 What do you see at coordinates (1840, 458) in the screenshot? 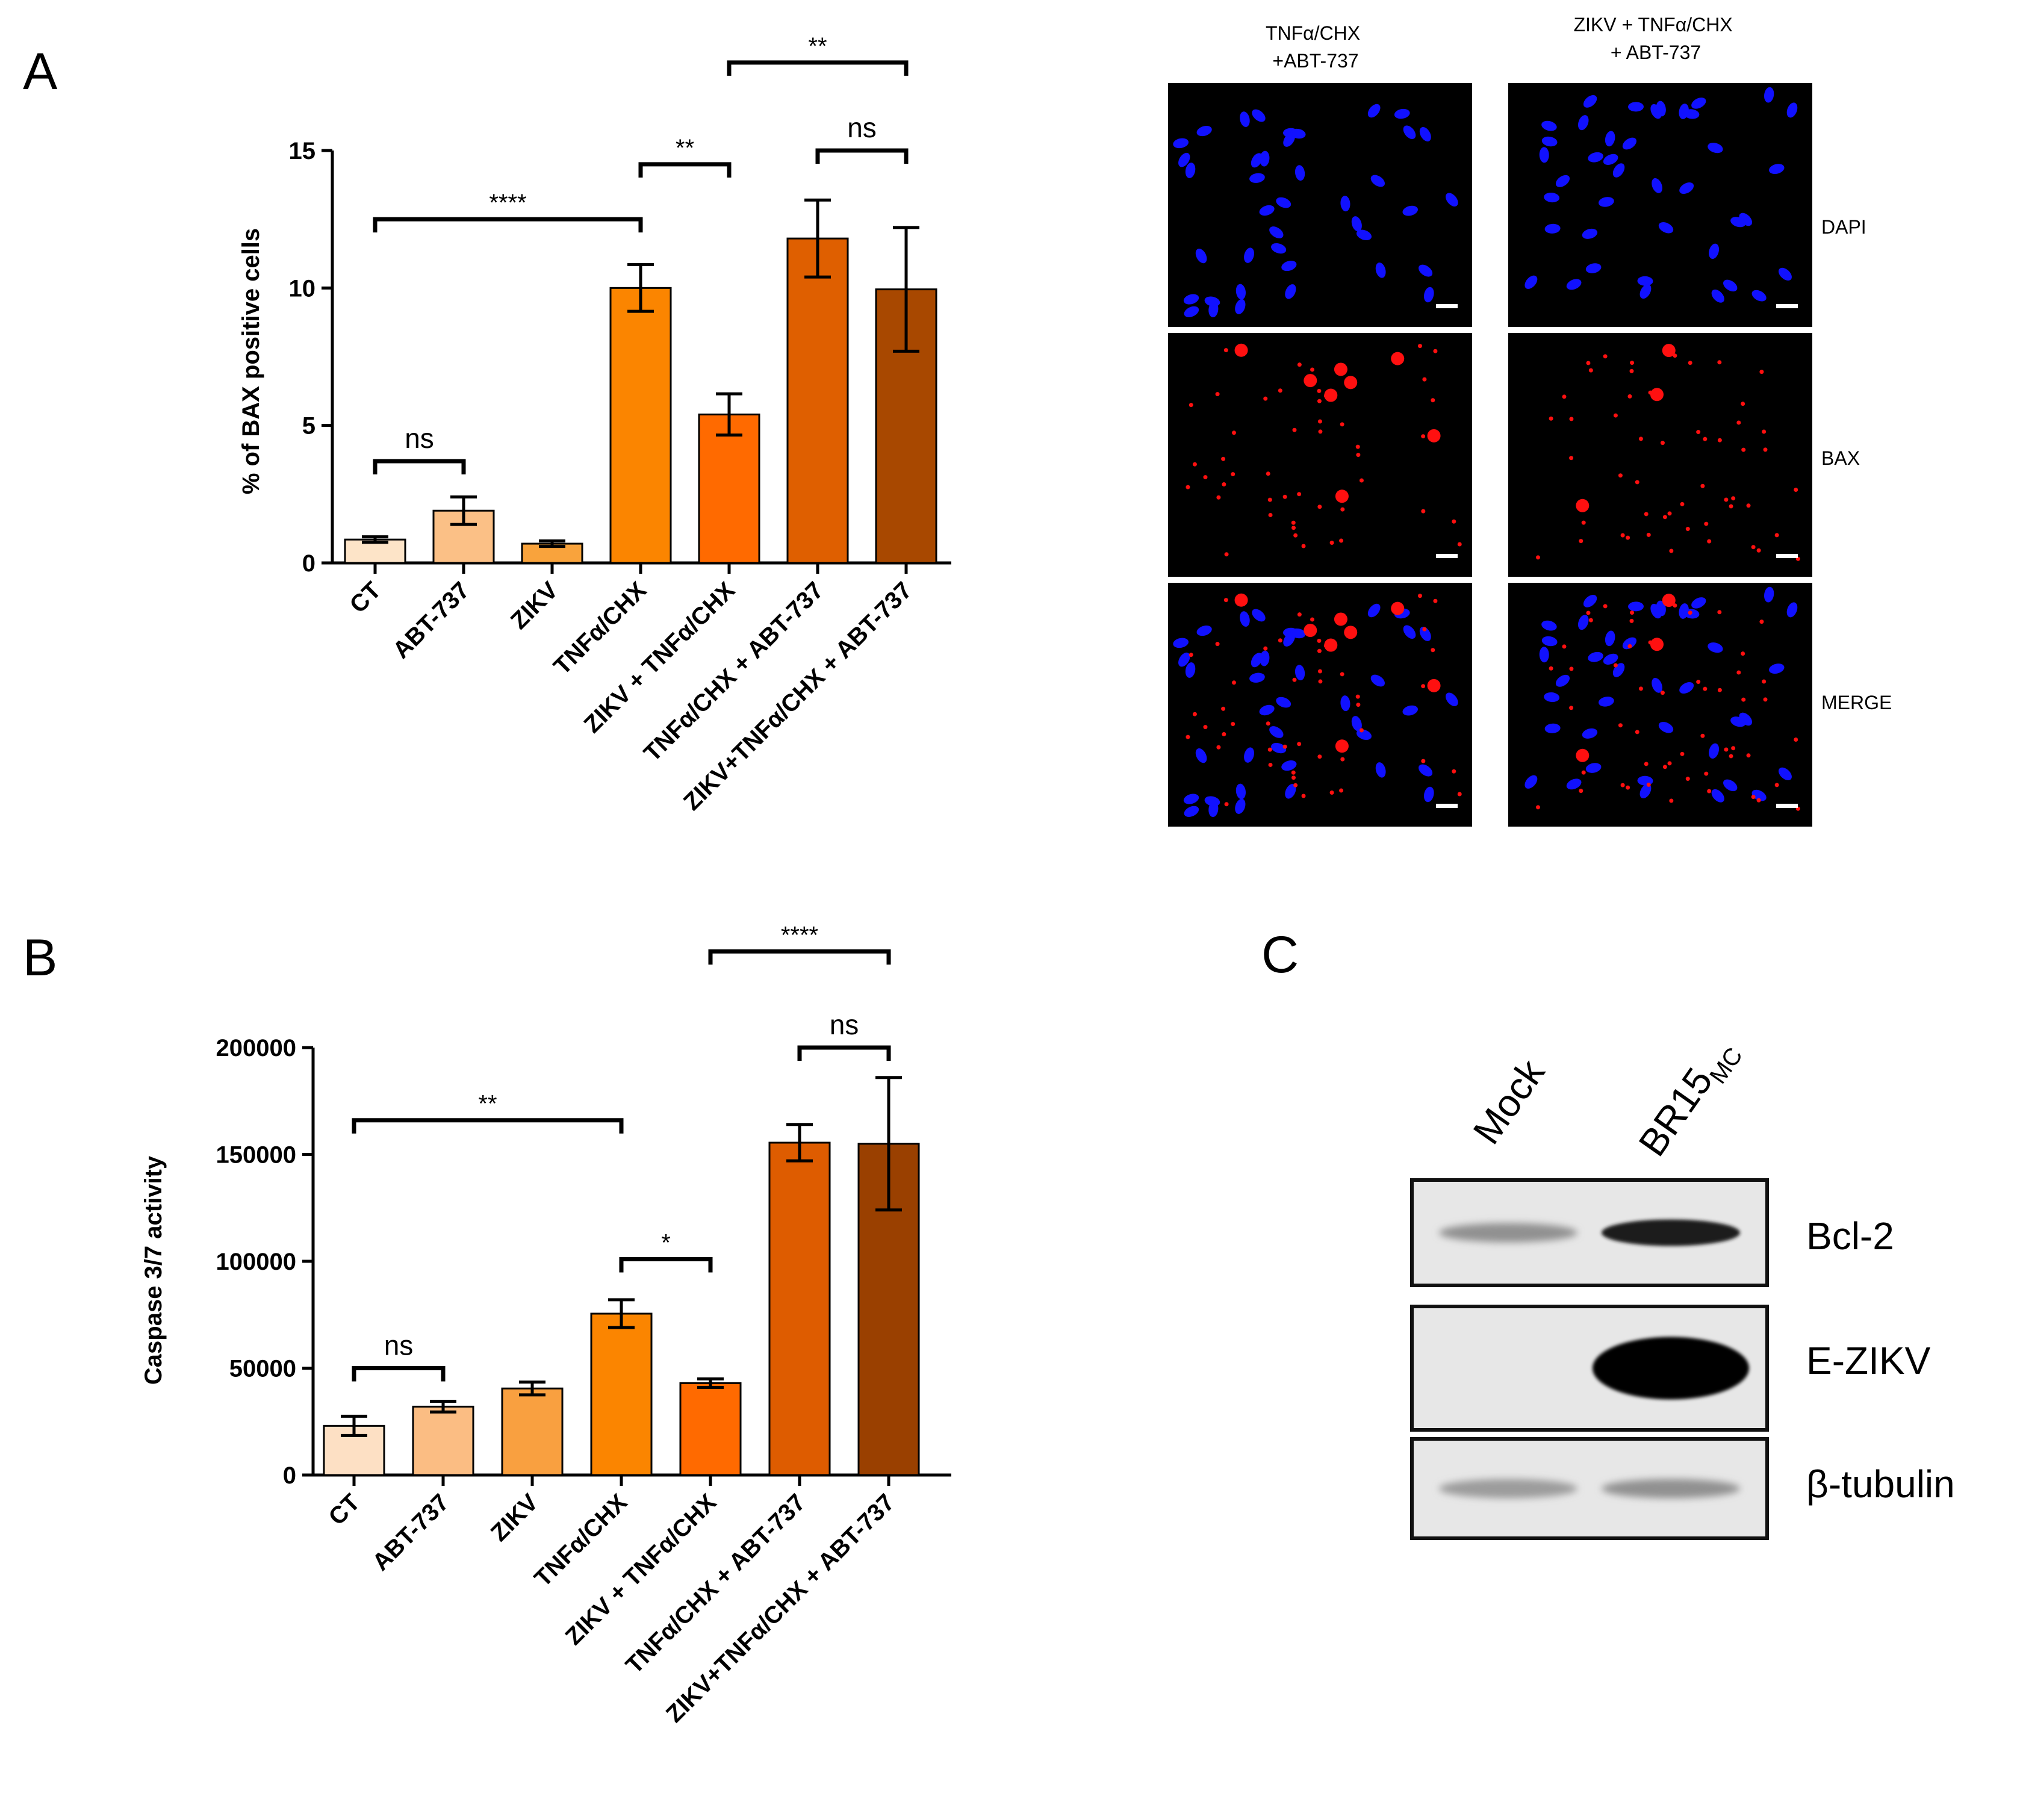
I see `micrograph-row-label: BAX` at bounding box center [1840, 458].